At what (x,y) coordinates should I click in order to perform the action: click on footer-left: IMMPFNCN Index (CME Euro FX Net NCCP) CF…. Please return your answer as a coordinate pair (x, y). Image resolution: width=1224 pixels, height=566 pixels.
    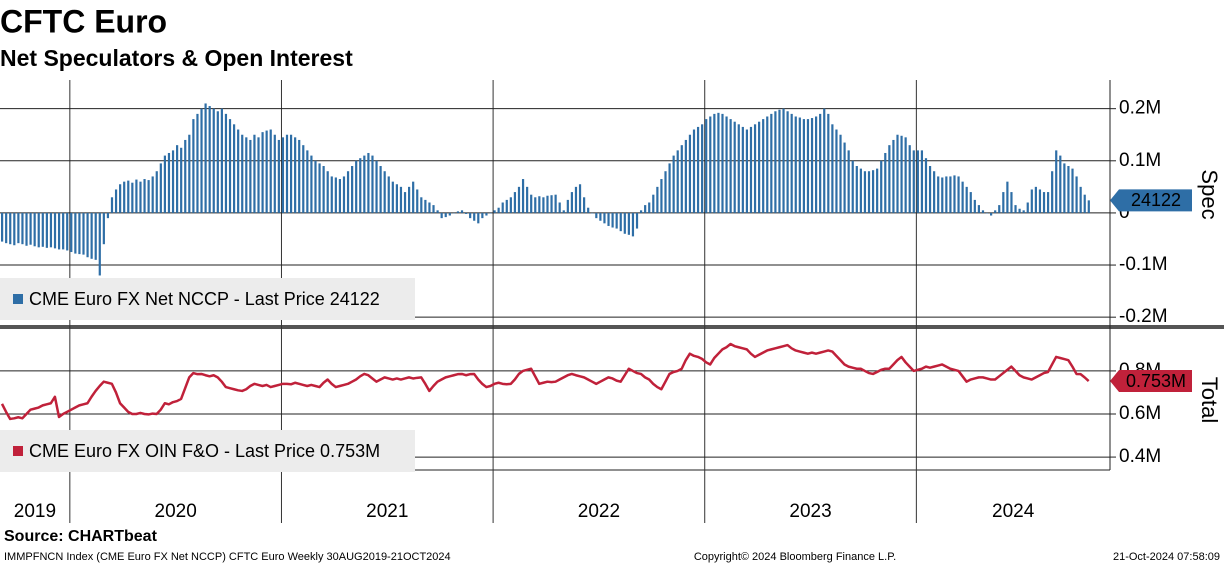
    Looking at the image, I should click on (227, 557).